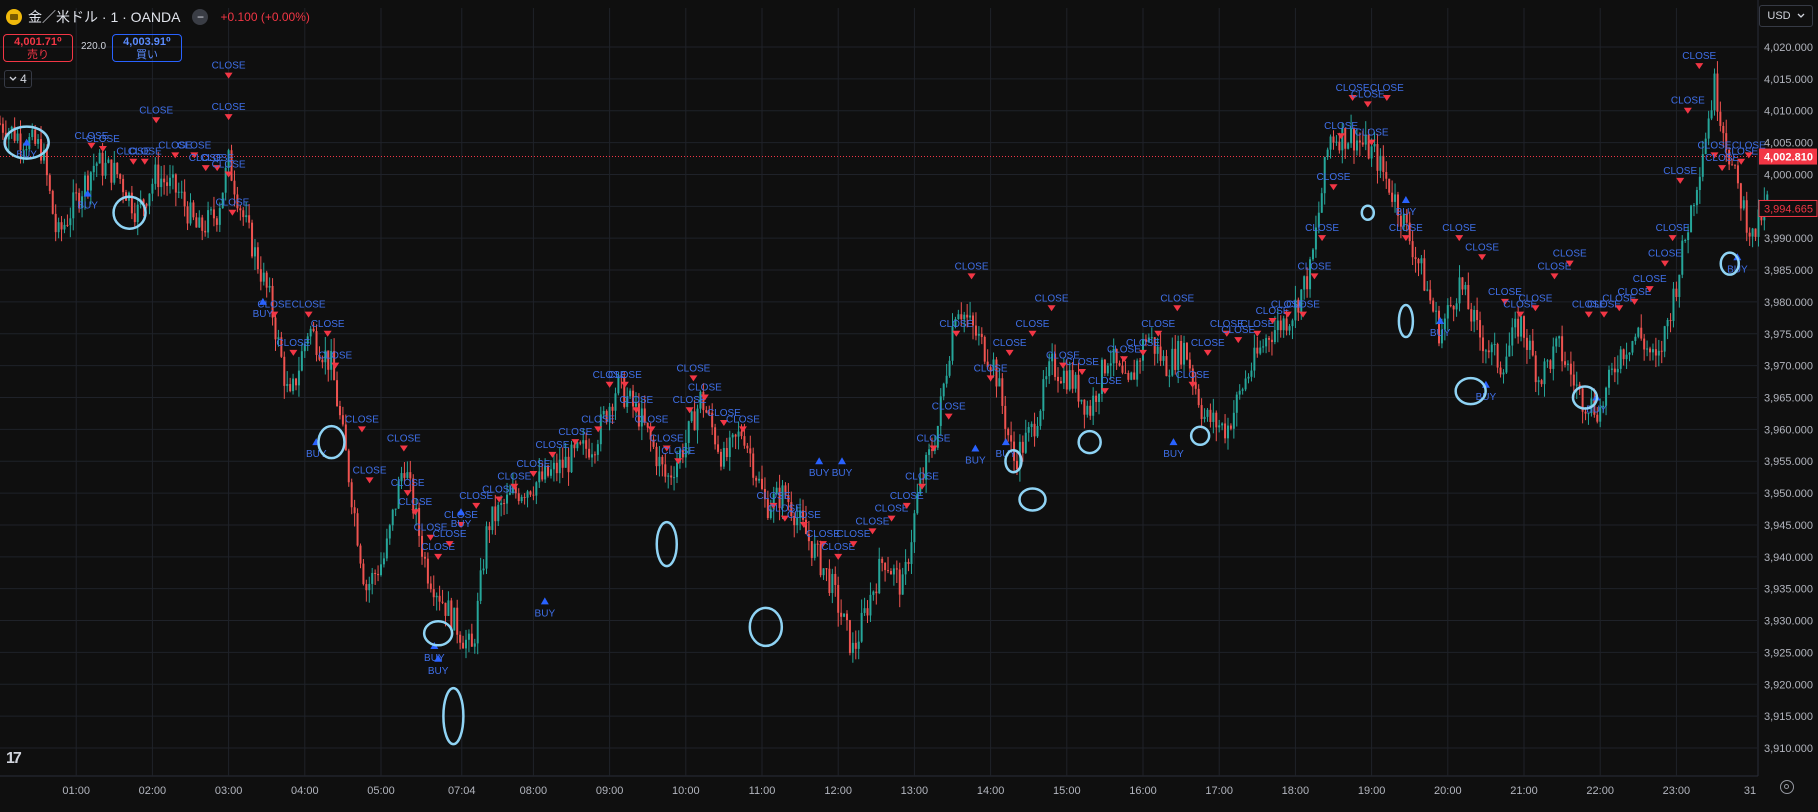  What do you see at coordinates (104, 17) in the screenshot?
I see `symbol-title: 金／米ドル · 1 · OANDA` at bounding box center [104, 17].